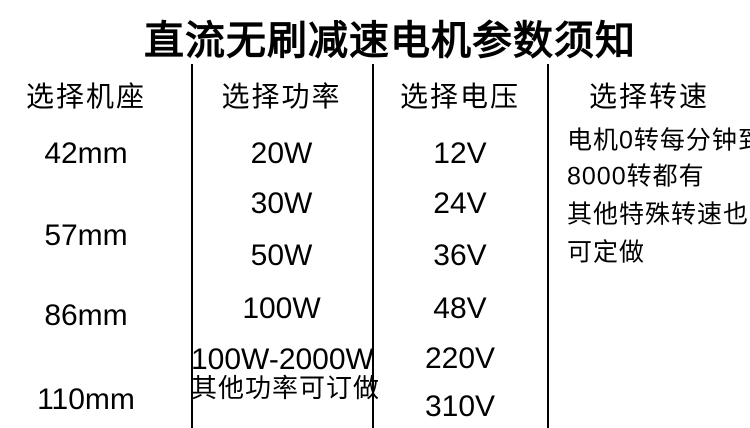 The image size is (750, 428). What do you see at coordinates (658, 140) in the screenshot?
I see `speed-note-line: 电机0转每分钟到` at bounding box center [658, 140].